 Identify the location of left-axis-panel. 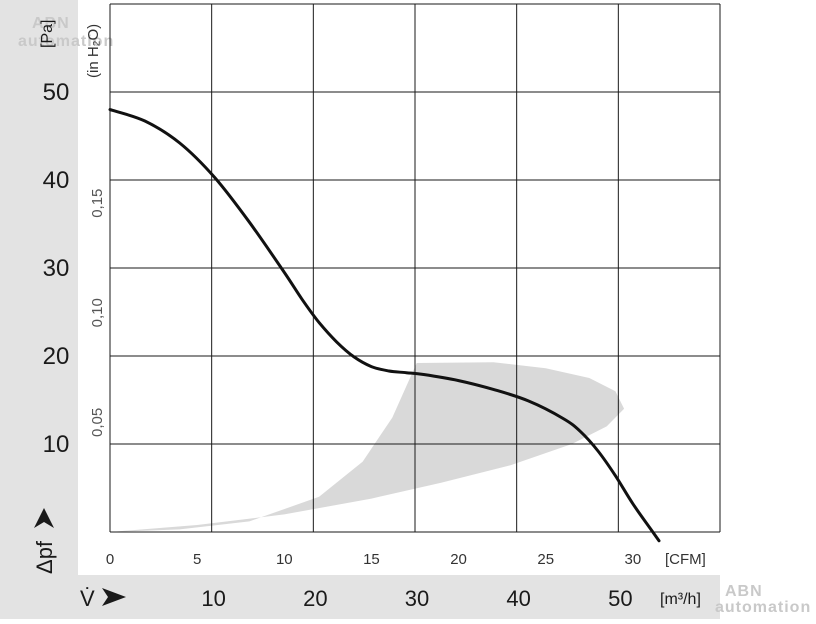
(39, 290).